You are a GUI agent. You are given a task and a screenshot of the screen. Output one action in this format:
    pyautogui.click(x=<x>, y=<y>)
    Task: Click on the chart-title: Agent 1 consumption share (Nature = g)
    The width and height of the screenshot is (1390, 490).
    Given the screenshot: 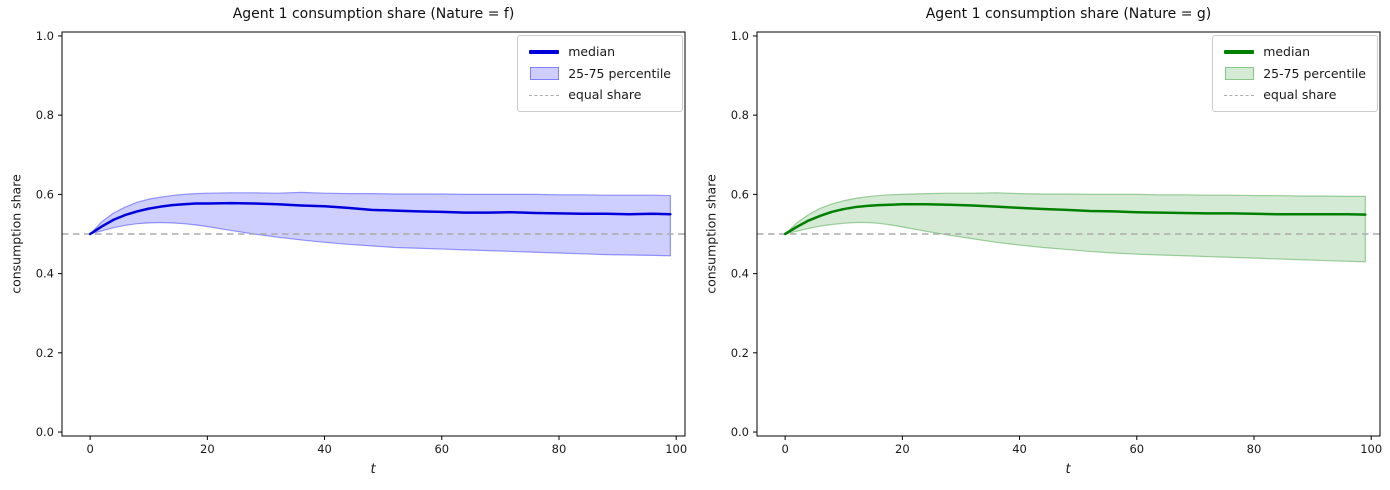 What is the action you would take?
    pyautogui.click(x=1068, y=14)
    